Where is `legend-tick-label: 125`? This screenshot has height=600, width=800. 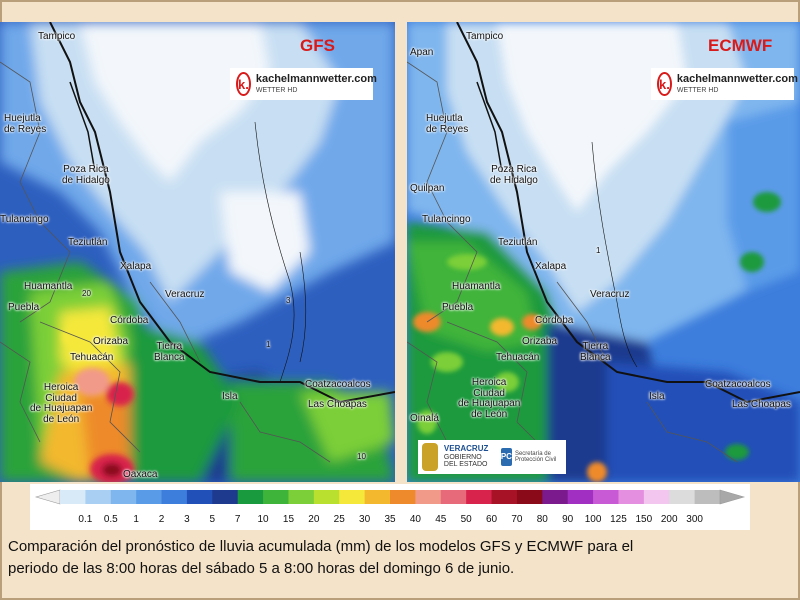 legend-tick-label: 125 is located at coordinates (618, 519).